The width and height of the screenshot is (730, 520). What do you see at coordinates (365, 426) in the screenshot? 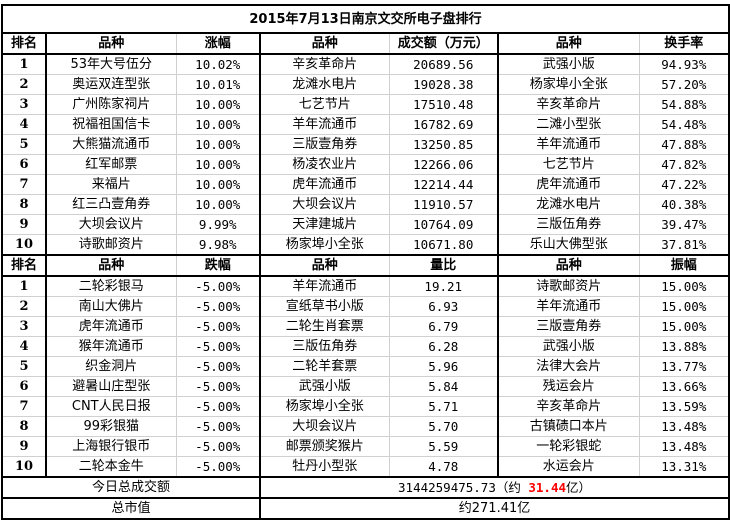
I see `table-row: 8 99彩银猫 -5.00% 大坝会议片 5.70 古镇碛口本片 13.48%` at bounding box center [365, 426].